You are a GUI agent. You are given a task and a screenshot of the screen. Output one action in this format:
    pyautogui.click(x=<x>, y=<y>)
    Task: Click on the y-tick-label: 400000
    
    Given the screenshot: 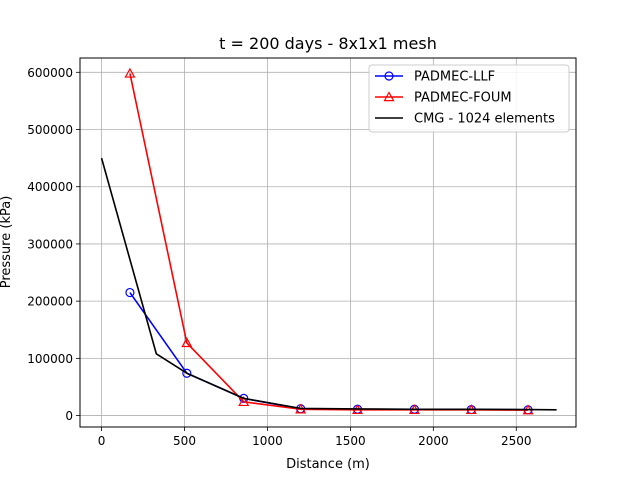 What is the action you would take?
    pyautogui.click(x=50, y=187)
    